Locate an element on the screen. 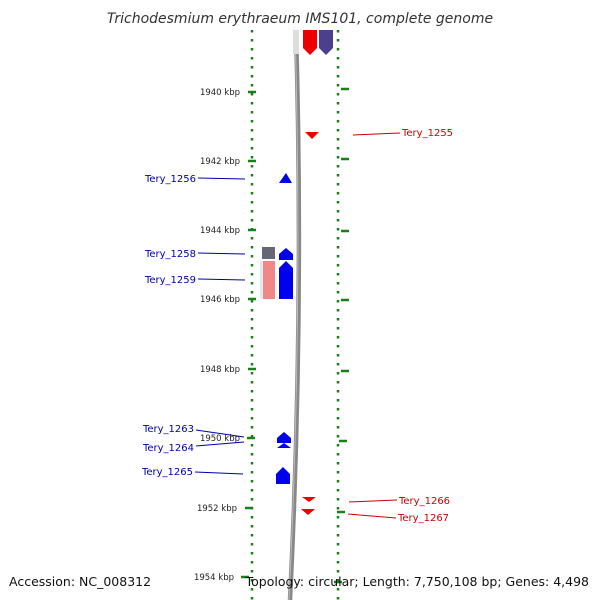 This screenshot has width=600, height=600. label-tery-1263: Tery_1263 is located at coordinates (168, 429).